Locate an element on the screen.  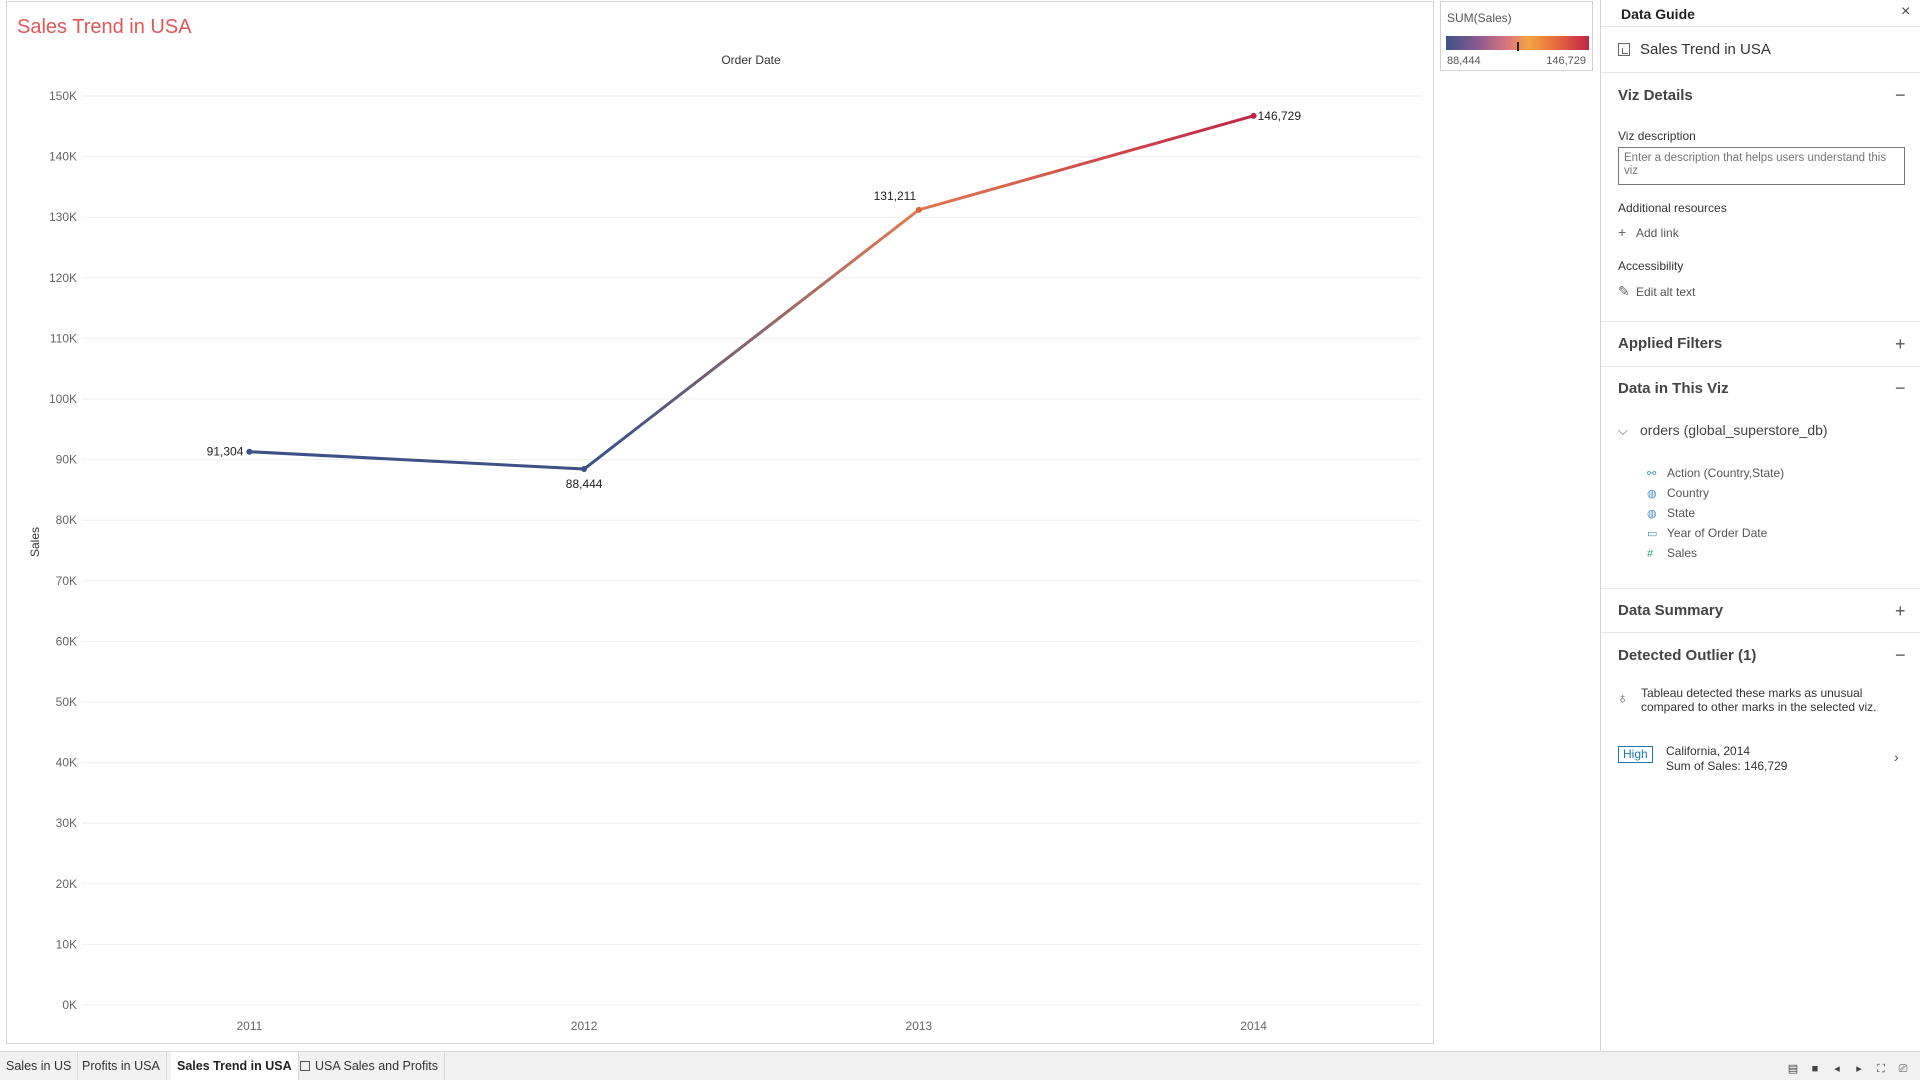
viz-description-input is located at coordinates (1761, 166).